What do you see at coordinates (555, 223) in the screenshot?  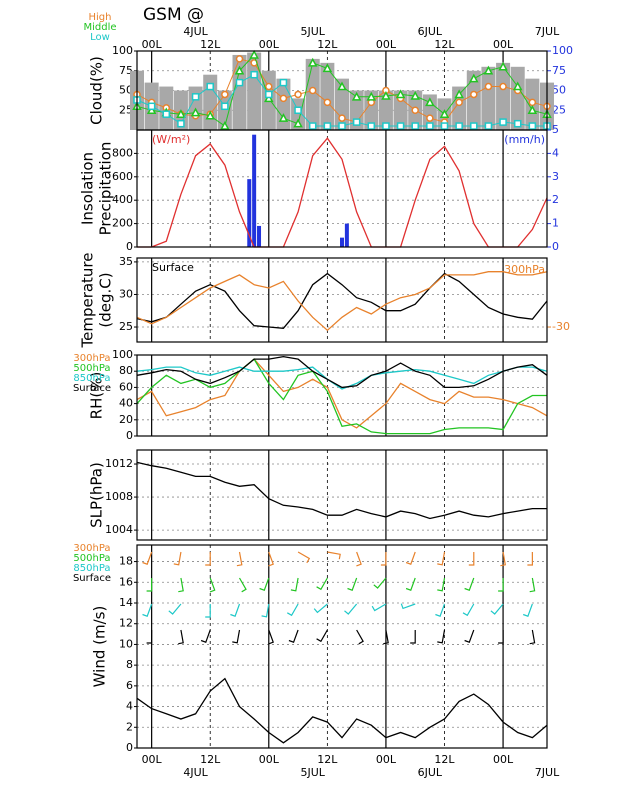 I see `y2-tick-label: 1` at bounding box center [555, 223].